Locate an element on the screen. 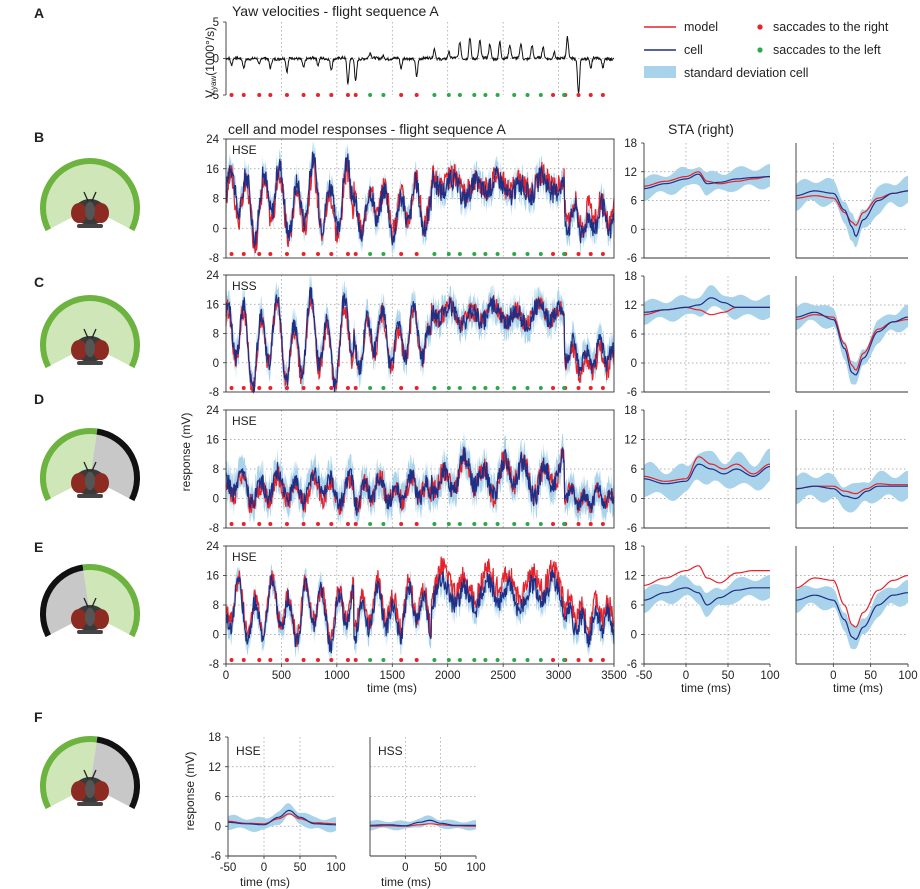 Image resolution: width=920 pixels, height=889 pixels. sta-c-sta-right-sd-band is located at coordinates (852, 343).